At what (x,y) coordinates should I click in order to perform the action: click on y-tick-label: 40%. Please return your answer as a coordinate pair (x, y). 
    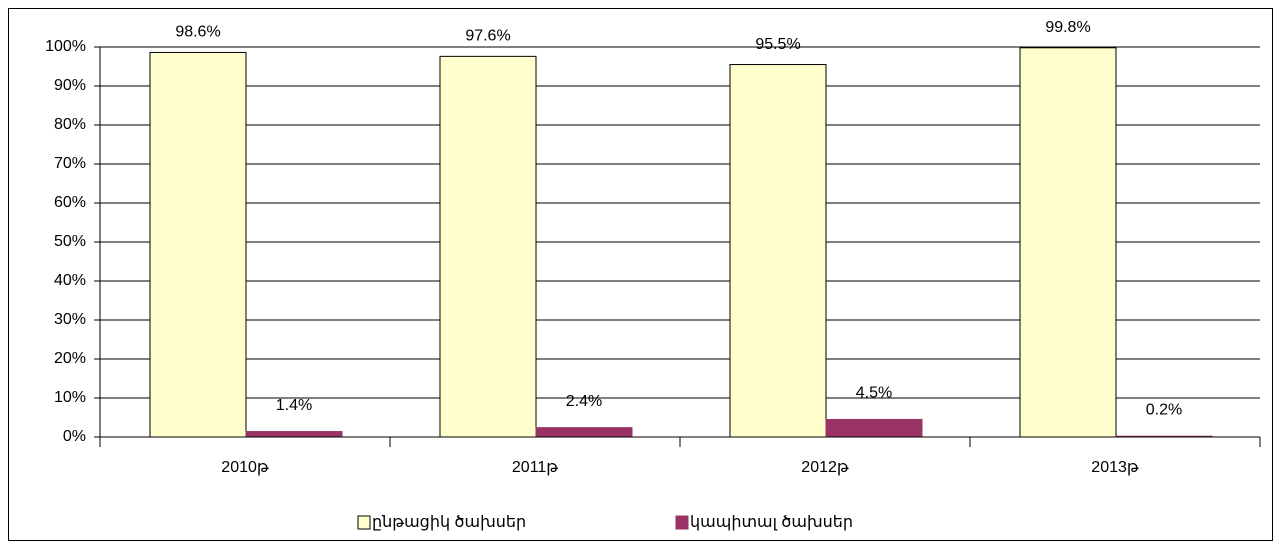
    Looking at the image, I should click on (70, 280).